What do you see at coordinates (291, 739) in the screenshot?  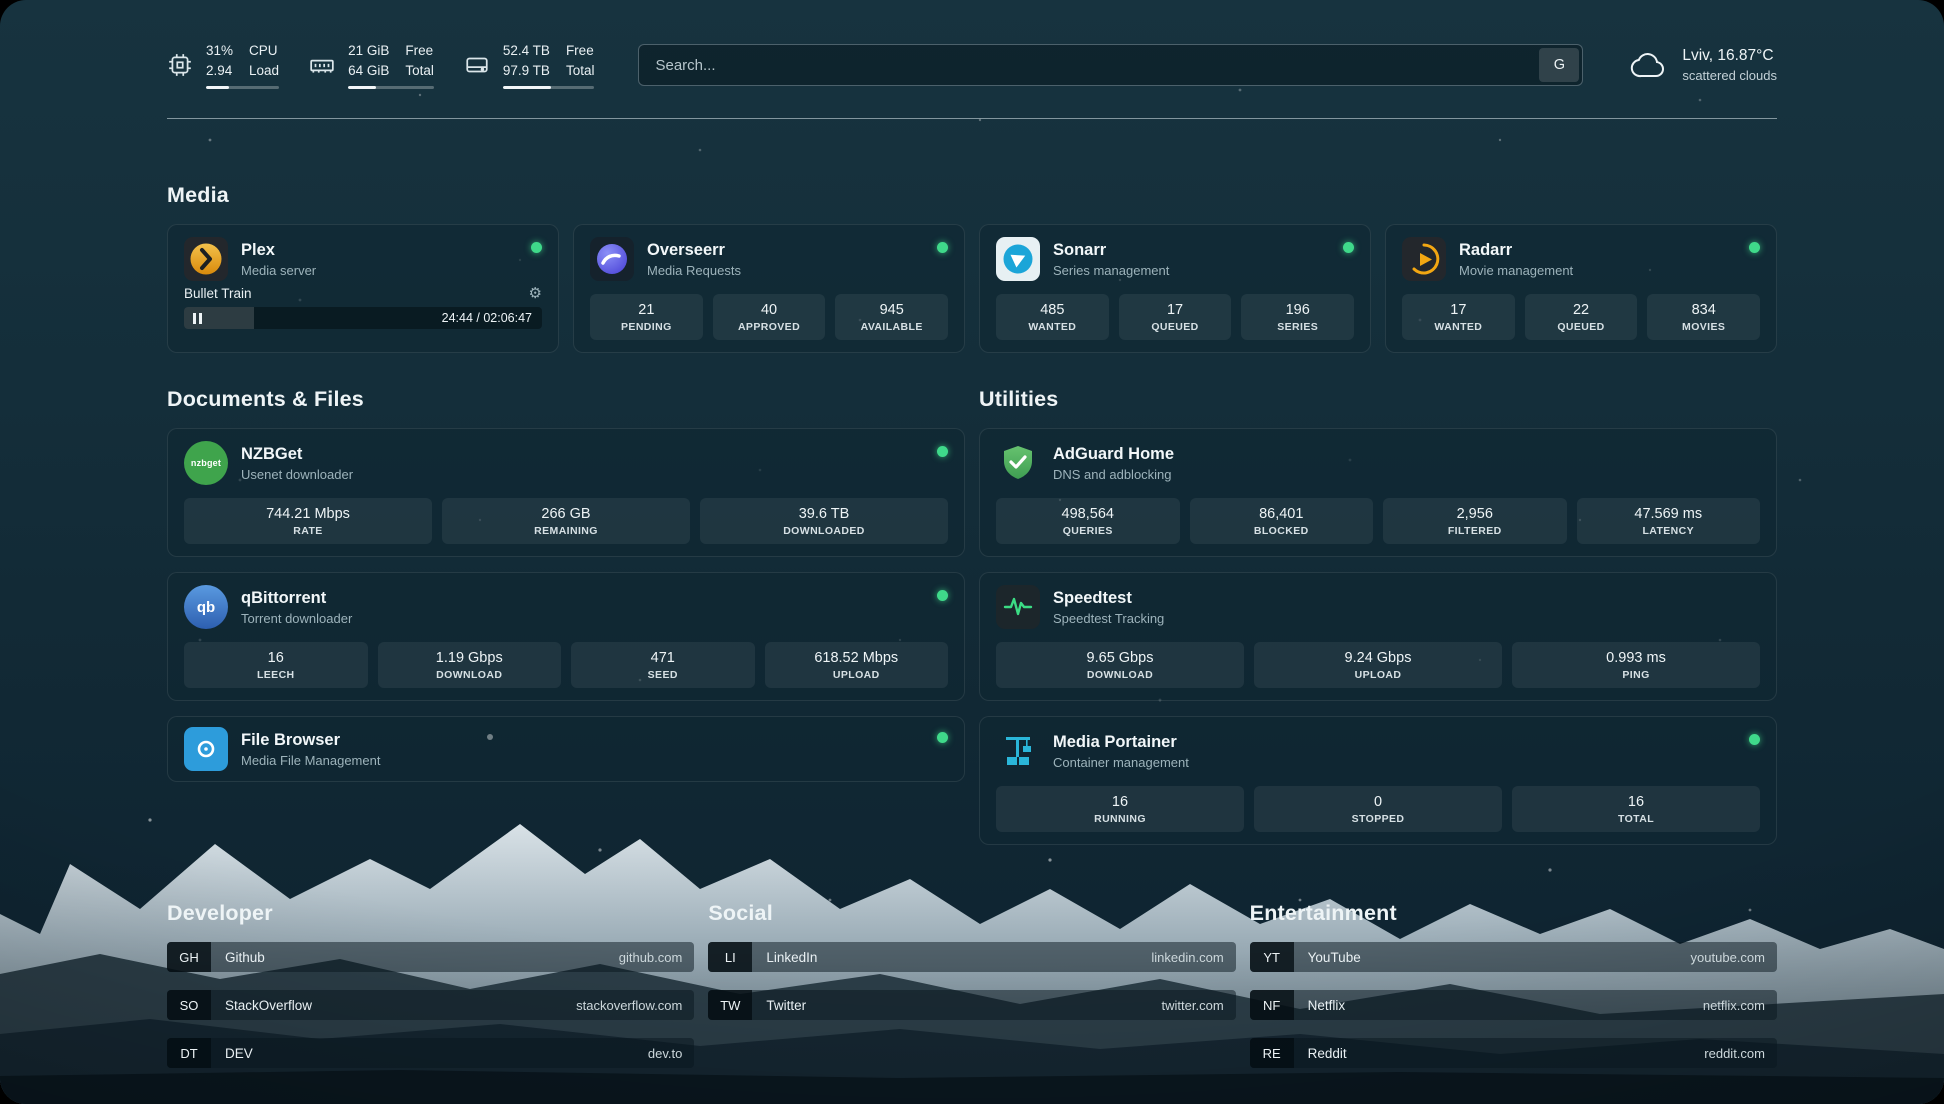 I see `app-name: File Browser` at bounding box center [291, 739].